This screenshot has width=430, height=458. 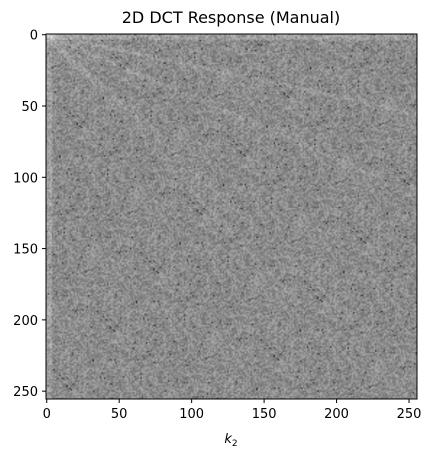 I want to click on y-axis-ticks: 0 50 100 150 200 250, so click(x=29, y=214).